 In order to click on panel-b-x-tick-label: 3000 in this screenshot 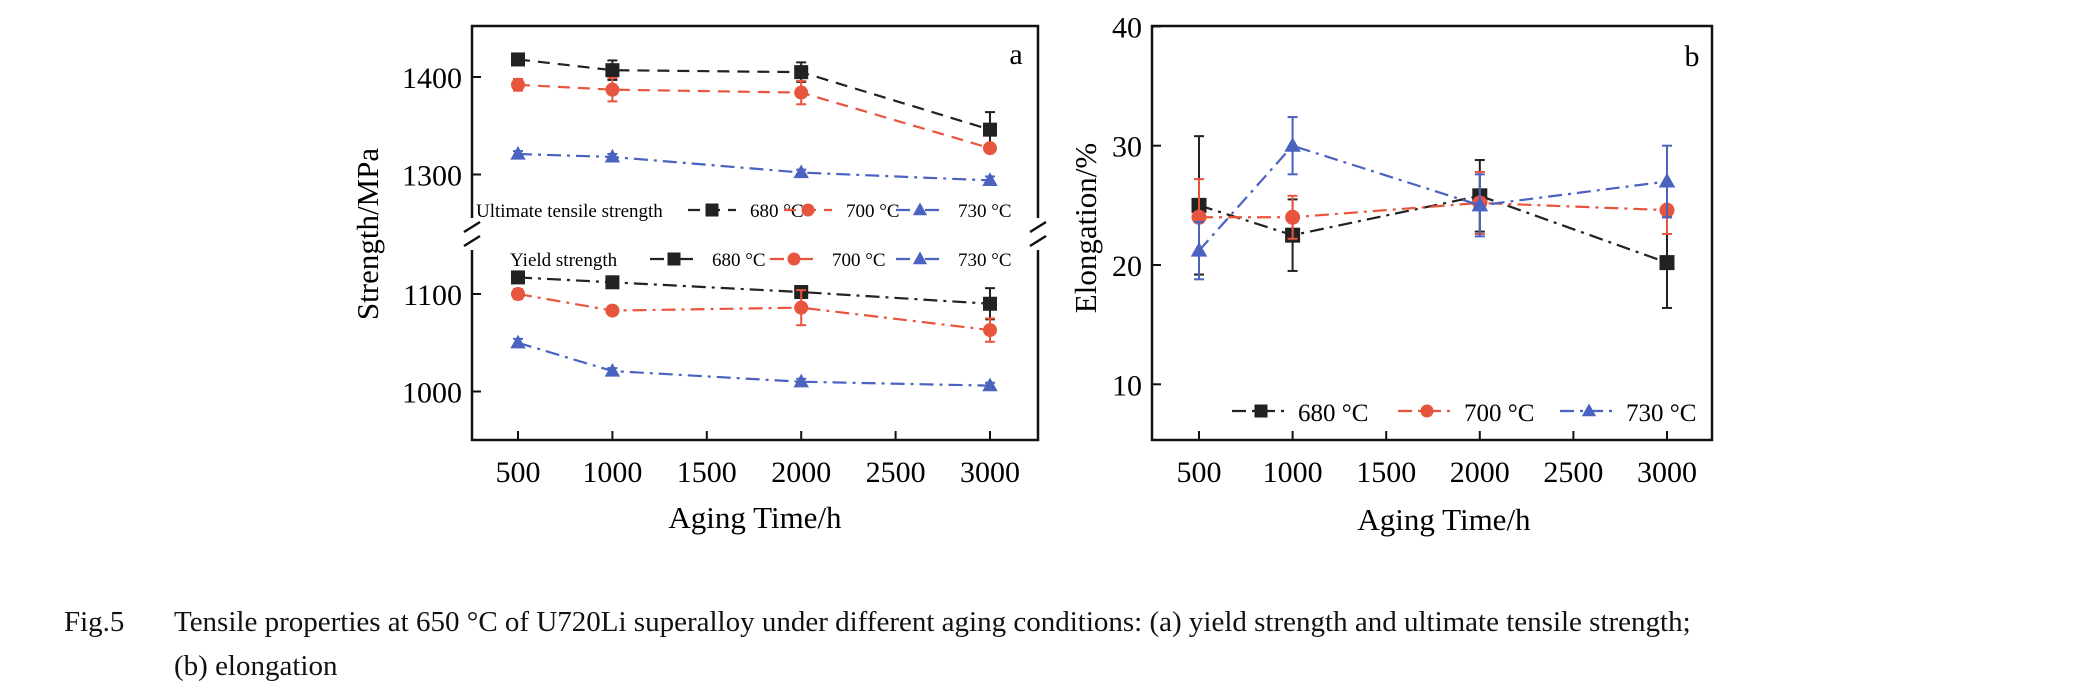, I will do `click(1667, 472)`.